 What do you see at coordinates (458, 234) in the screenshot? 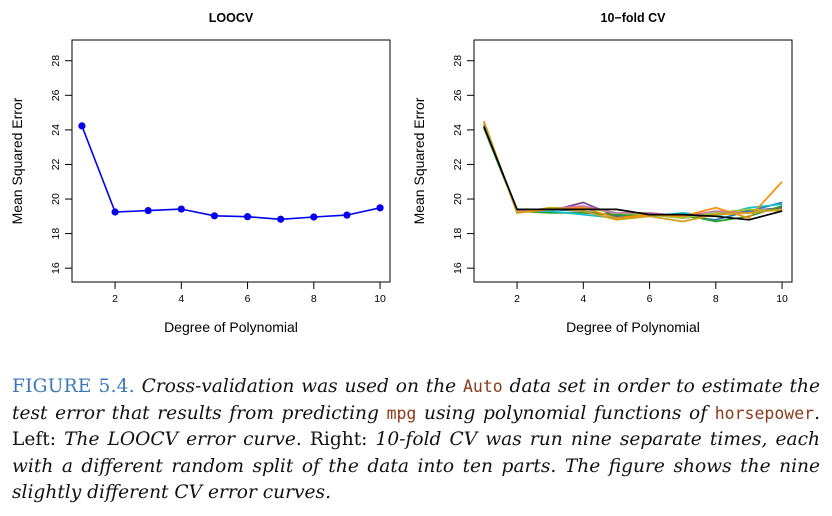
I see `kfold-y-tick-label: 18` at bounding box center [458, 234].